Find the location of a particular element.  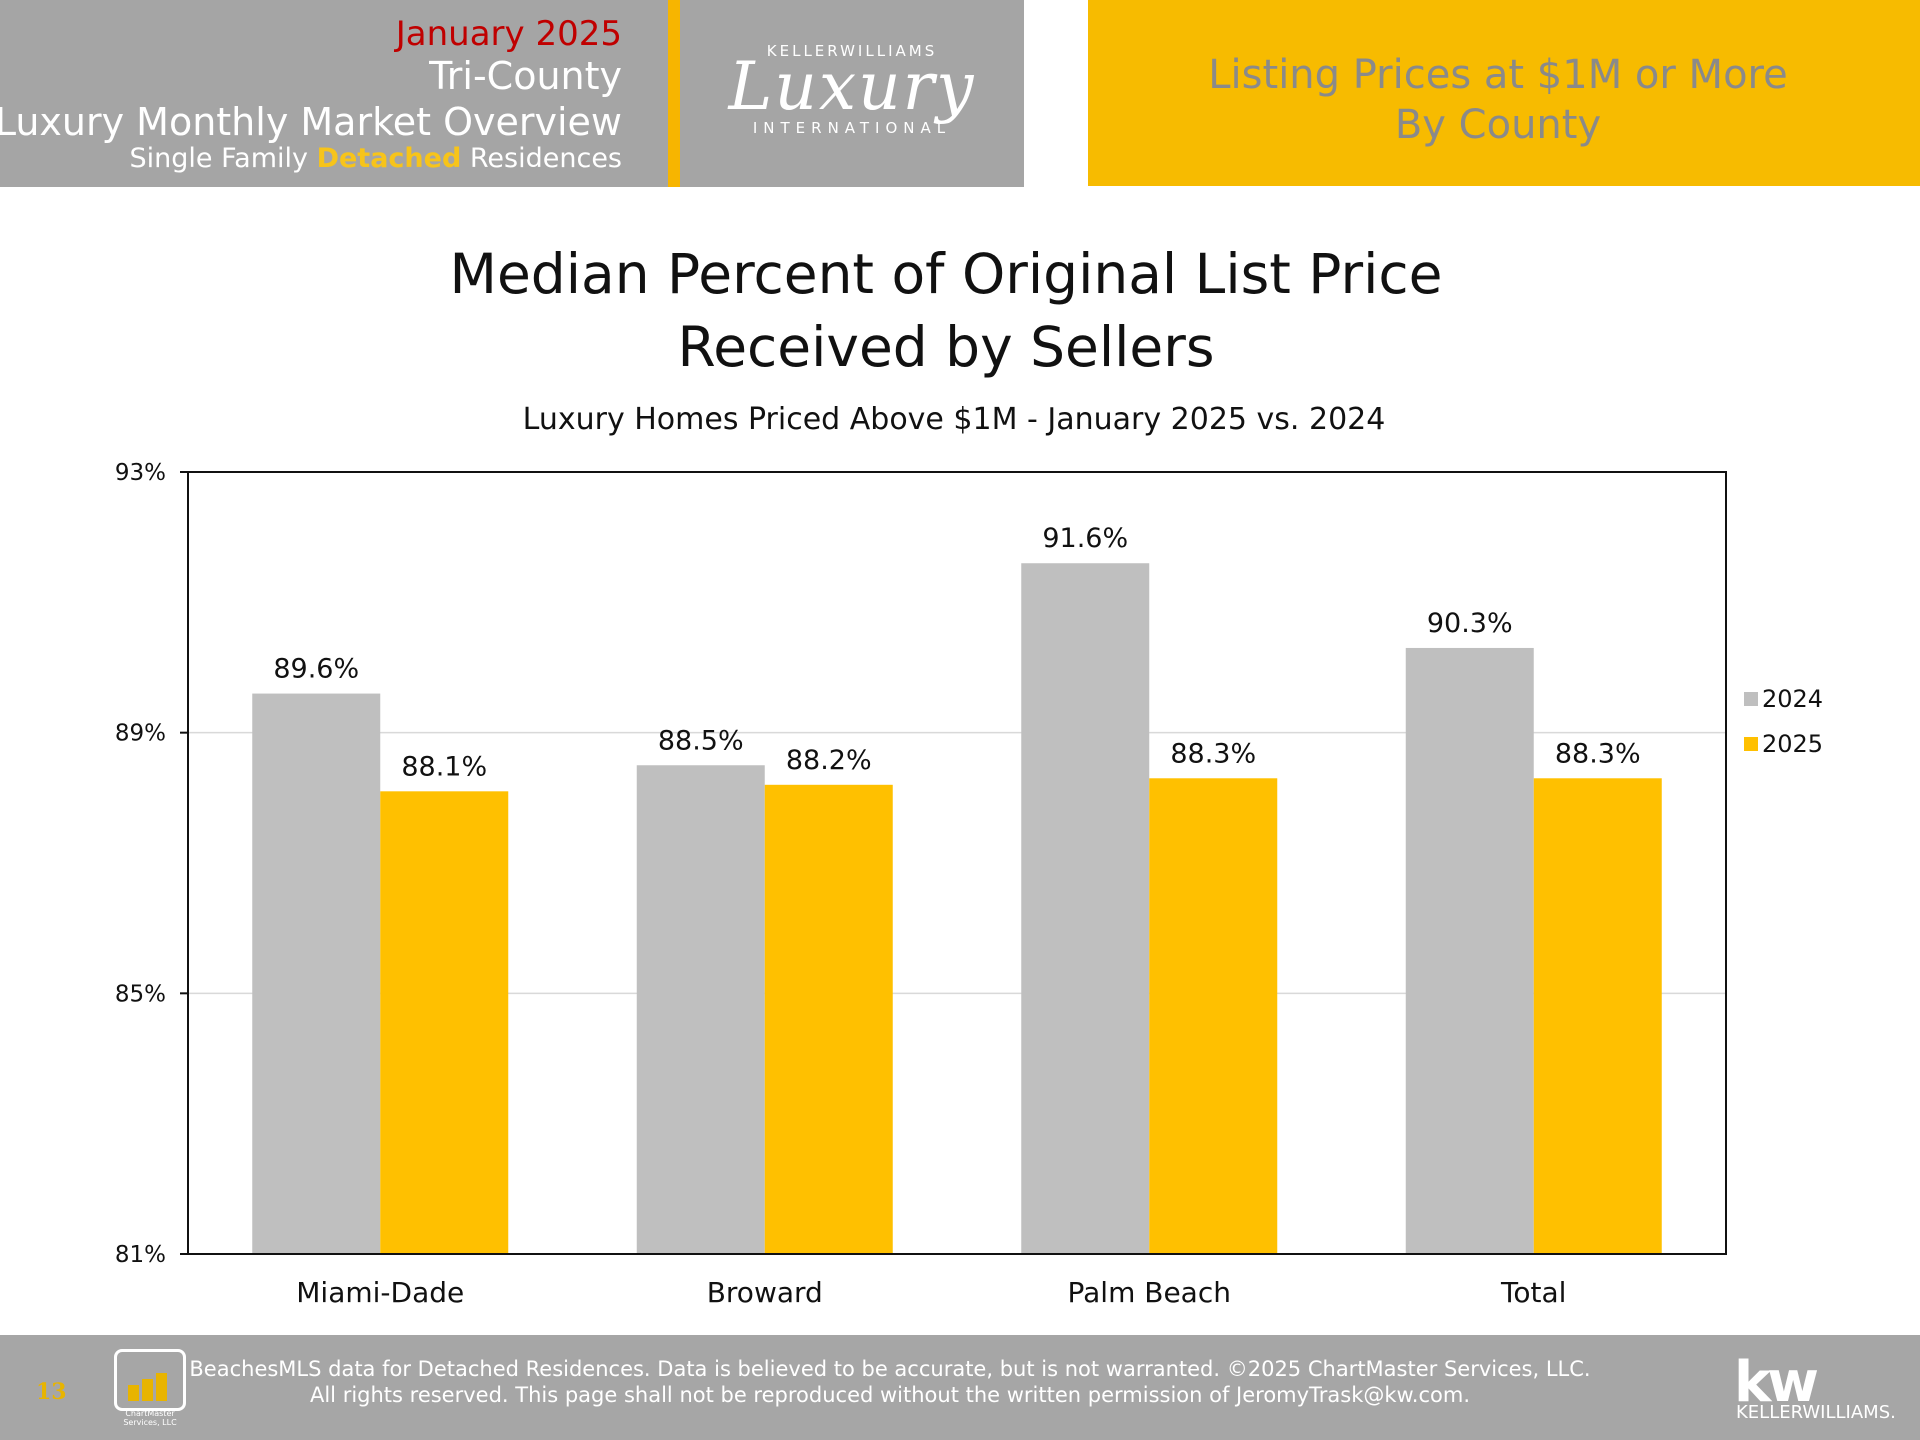

property-type-suffix: Residences is located at coordinates (541, 158).